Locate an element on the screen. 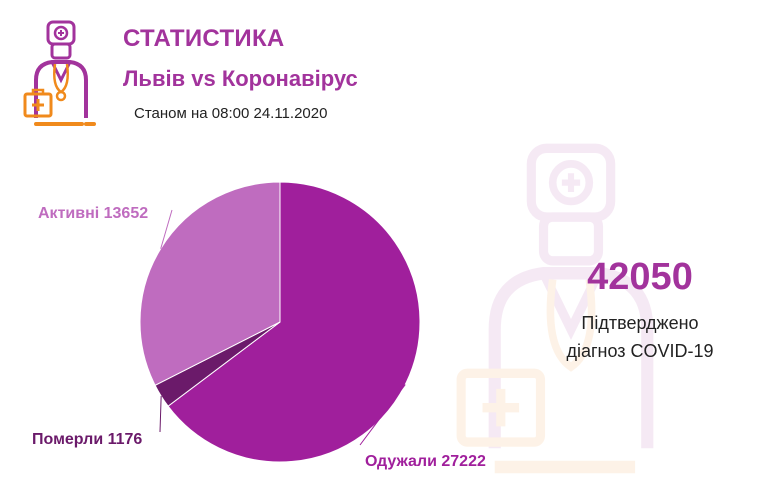  slice-label-3: Активні 13652 is located at coordinates (93, 213).